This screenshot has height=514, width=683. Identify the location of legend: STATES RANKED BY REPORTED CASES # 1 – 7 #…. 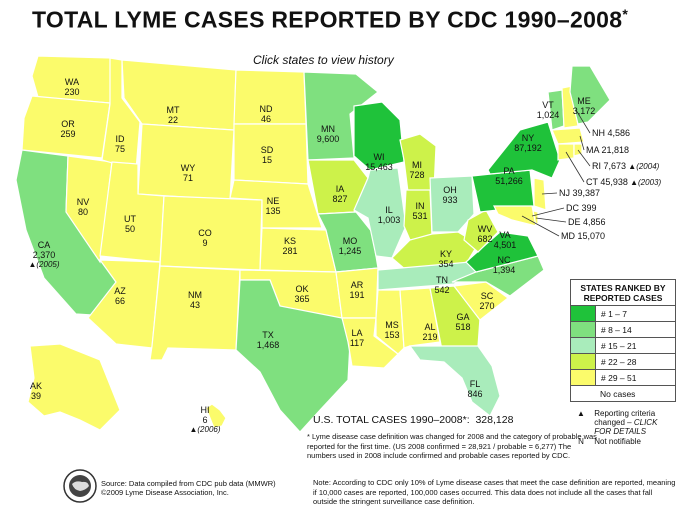
(623, 340).